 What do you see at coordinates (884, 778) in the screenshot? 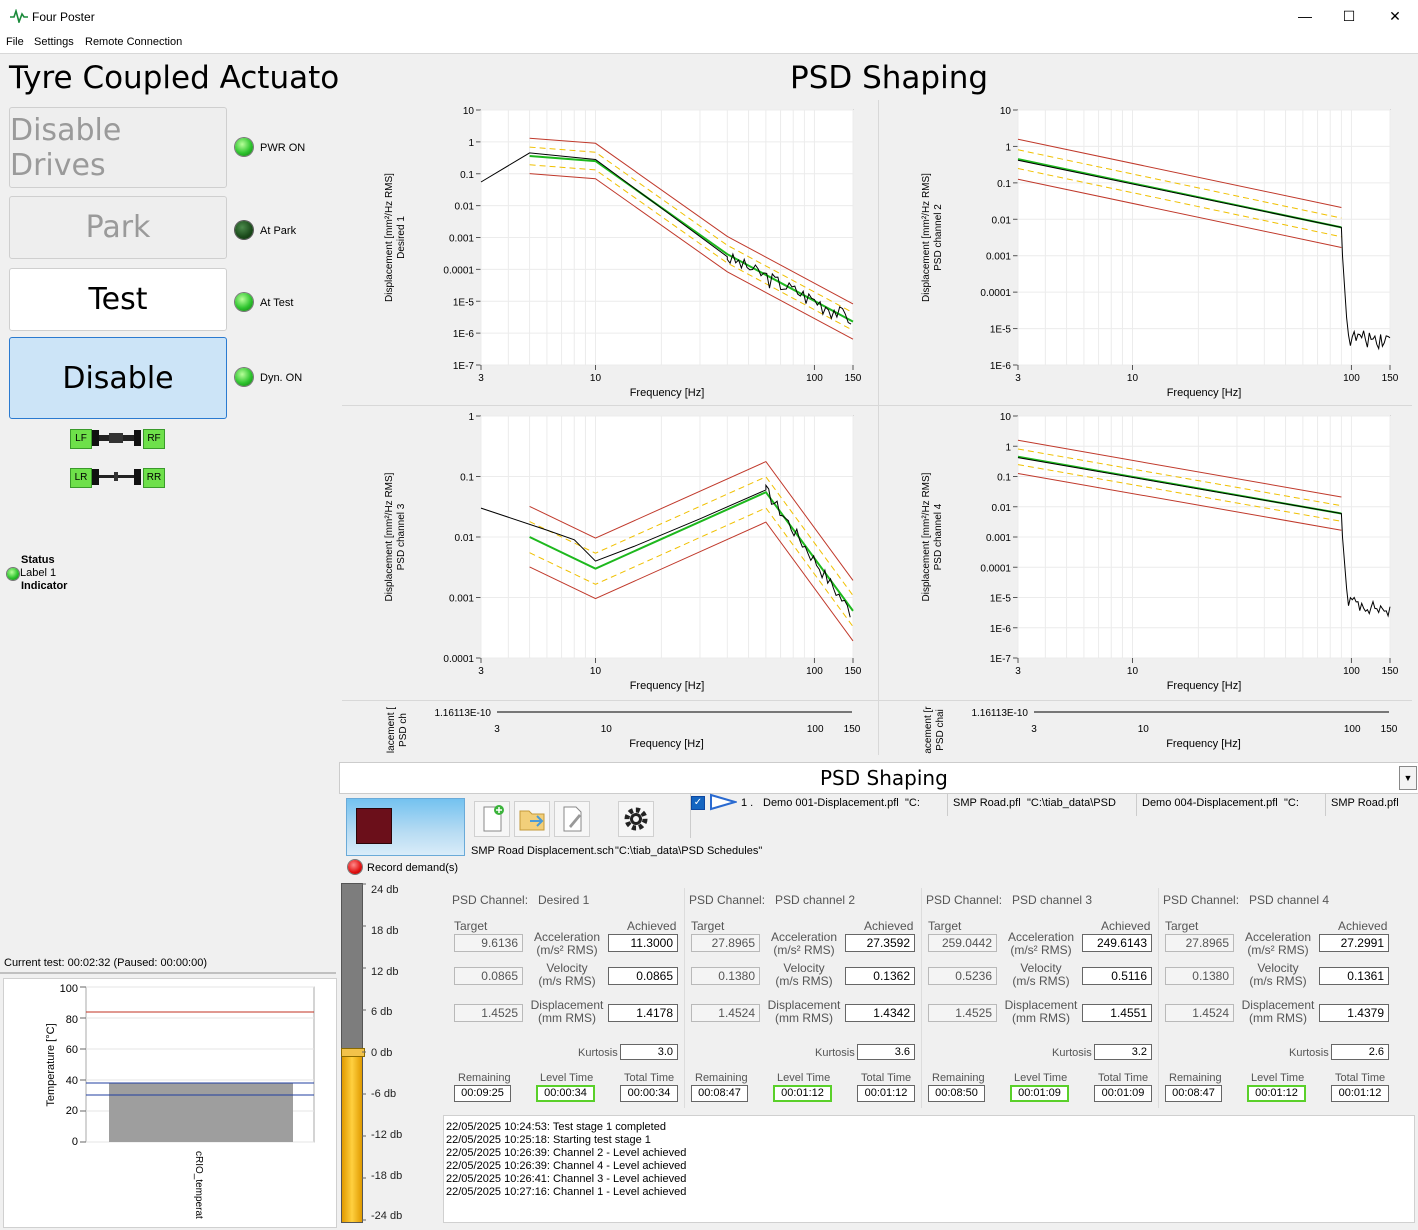
I see `psd-section-title: PSD Shaping` at bounding box center [884, 778].